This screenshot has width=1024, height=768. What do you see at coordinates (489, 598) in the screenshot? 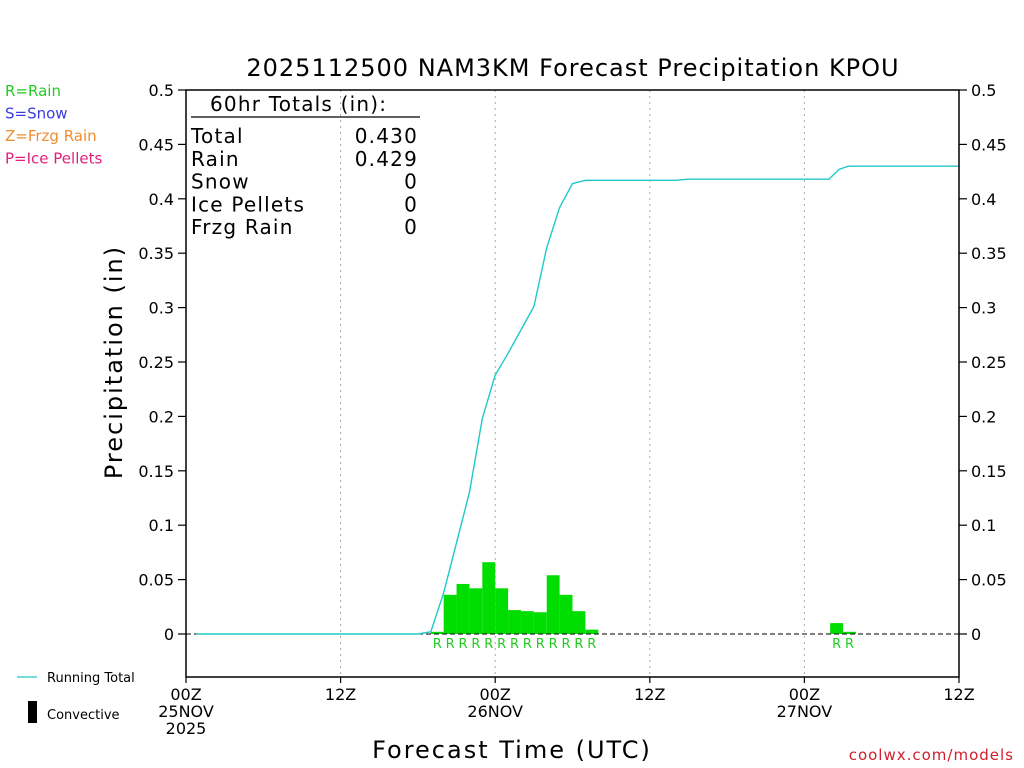
I see `precip-bar-23h` at bounding box center [489, 598].